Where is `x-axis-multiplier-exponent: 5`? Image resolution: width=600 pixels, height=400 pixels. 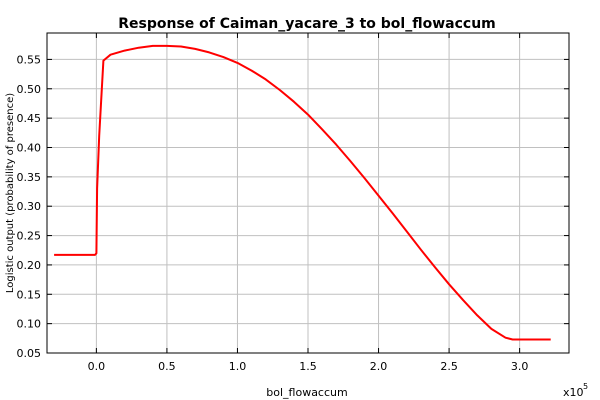 x-axis-multiplier-exponent: 5 is located at coordinates (585, 386).